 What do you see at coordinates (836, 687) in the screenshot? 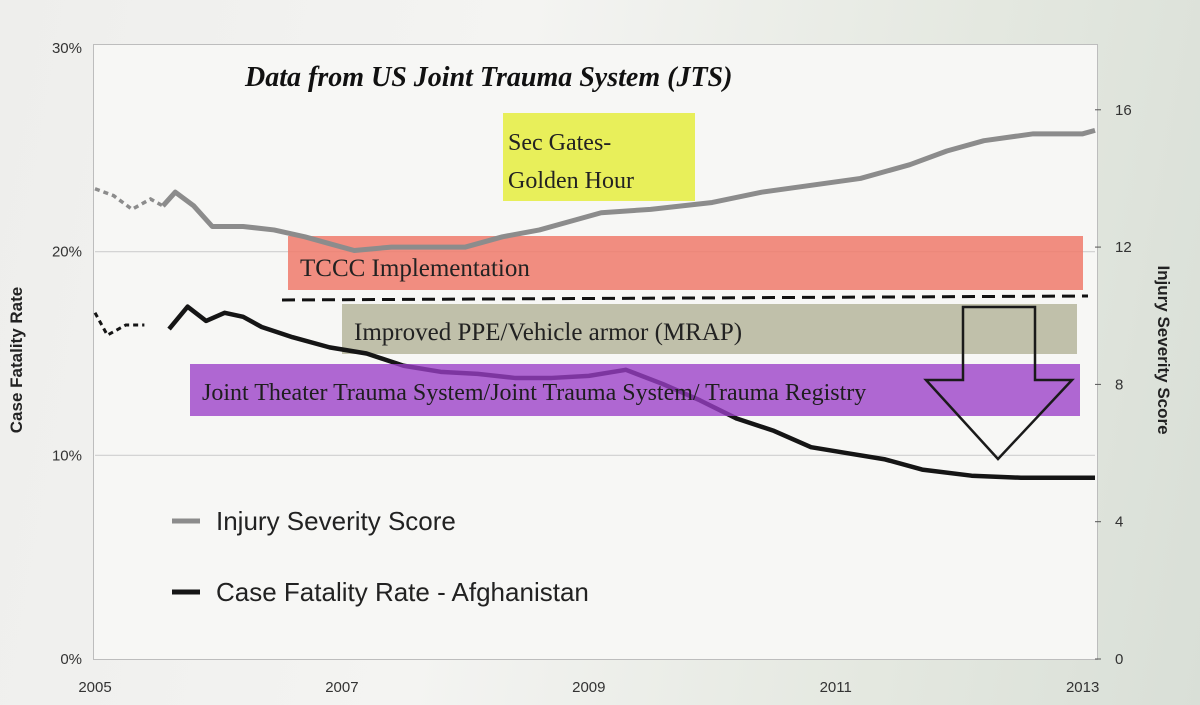
I see `x-tick-label: 2011` at bounding box center [836, 687].